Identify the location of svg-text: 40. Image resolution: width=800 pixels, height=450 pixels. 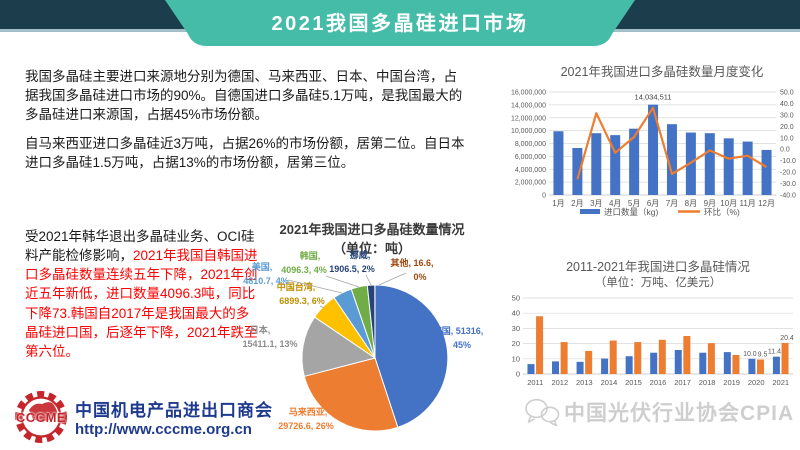
(516, 313).